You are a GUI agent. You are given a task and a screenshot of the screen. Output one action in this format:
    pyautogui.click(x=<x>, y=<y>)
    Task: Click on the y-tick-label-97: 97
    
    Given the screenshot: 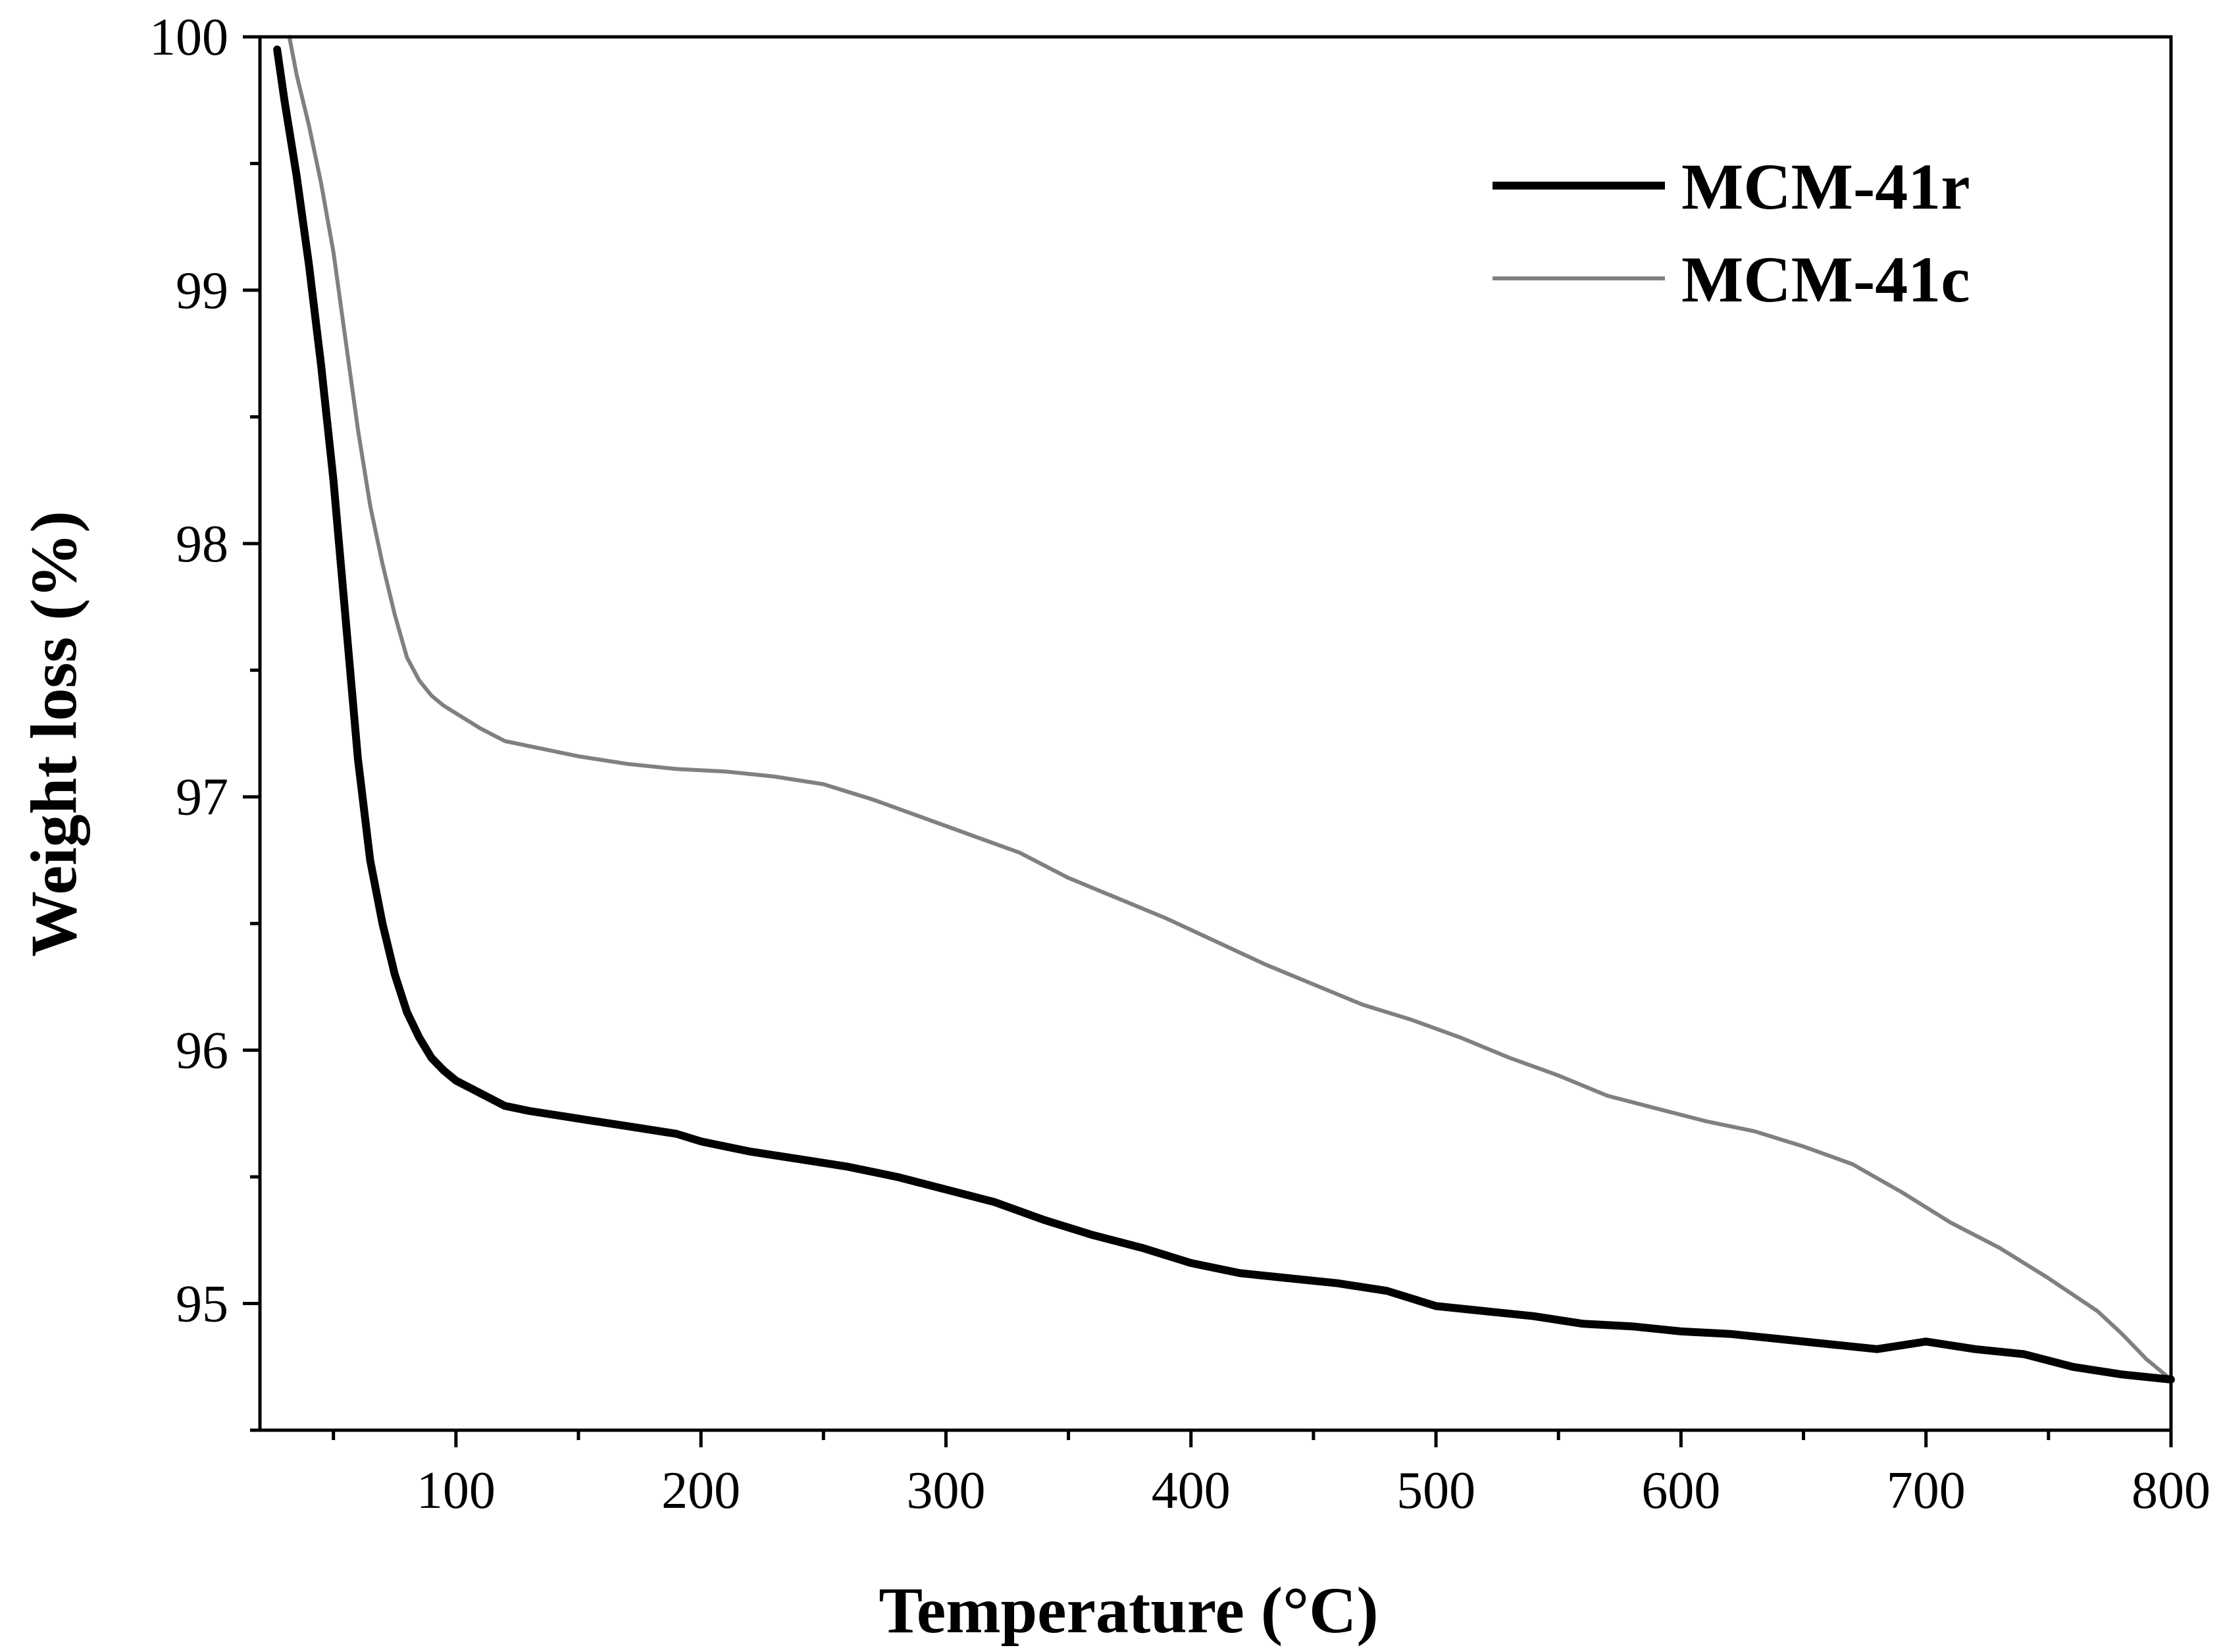 What is the action you would take?
    pyautogui.click(x=202, y=798)
    